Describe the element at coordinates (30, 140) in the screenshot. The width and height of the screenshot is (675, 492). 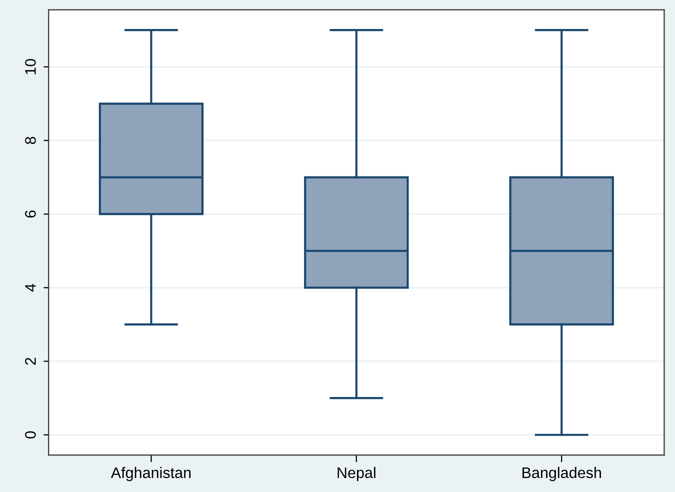
I see `y-tick-label: 8` at that location.